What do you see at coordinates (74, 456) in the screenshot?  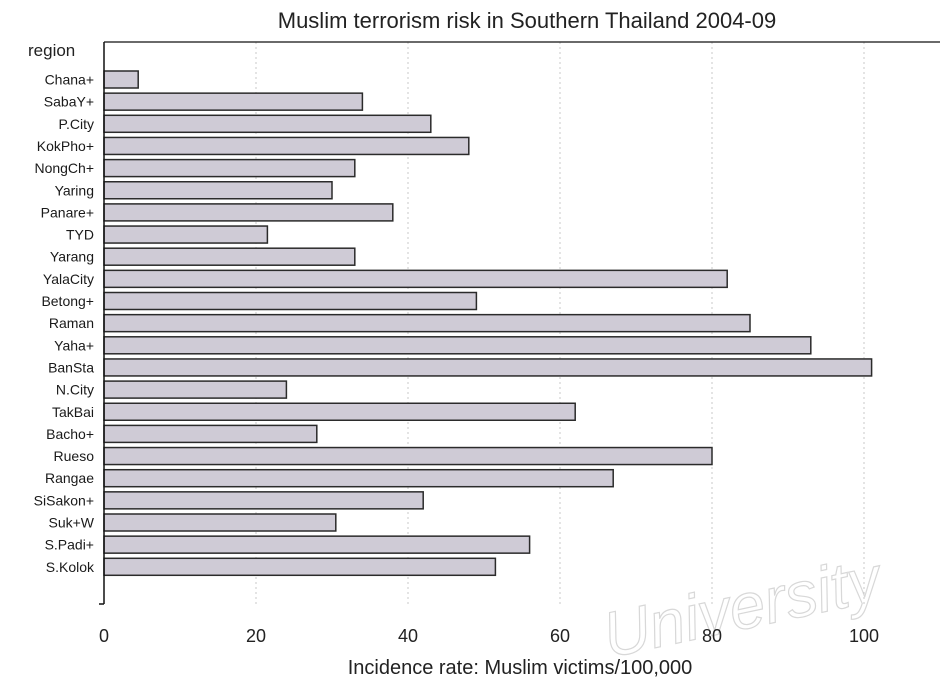 I see `category-label: Rueso` at bounding box center [74, 456].